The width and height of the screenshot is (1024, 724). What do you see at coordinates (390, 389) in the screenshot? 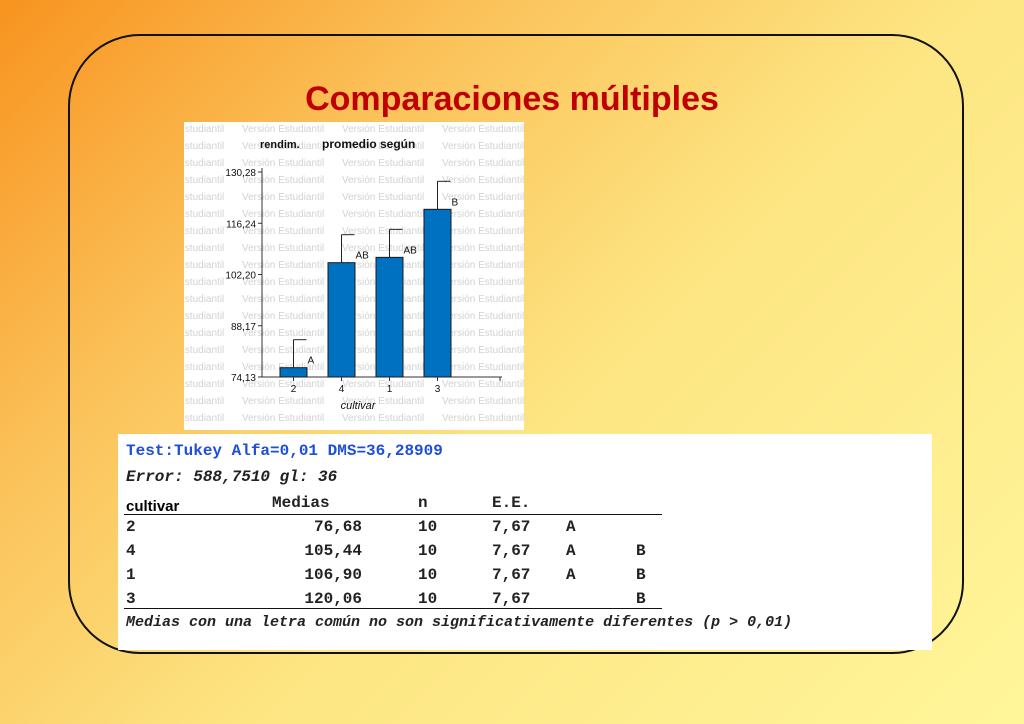
I see `x-tick-label: 1` at bounding box center [390, 389].